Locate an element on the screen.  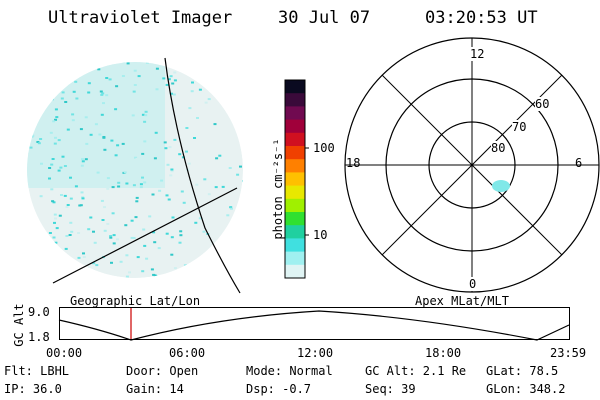
xtick-1800: 18:00 is located at coordinates (443, 353).